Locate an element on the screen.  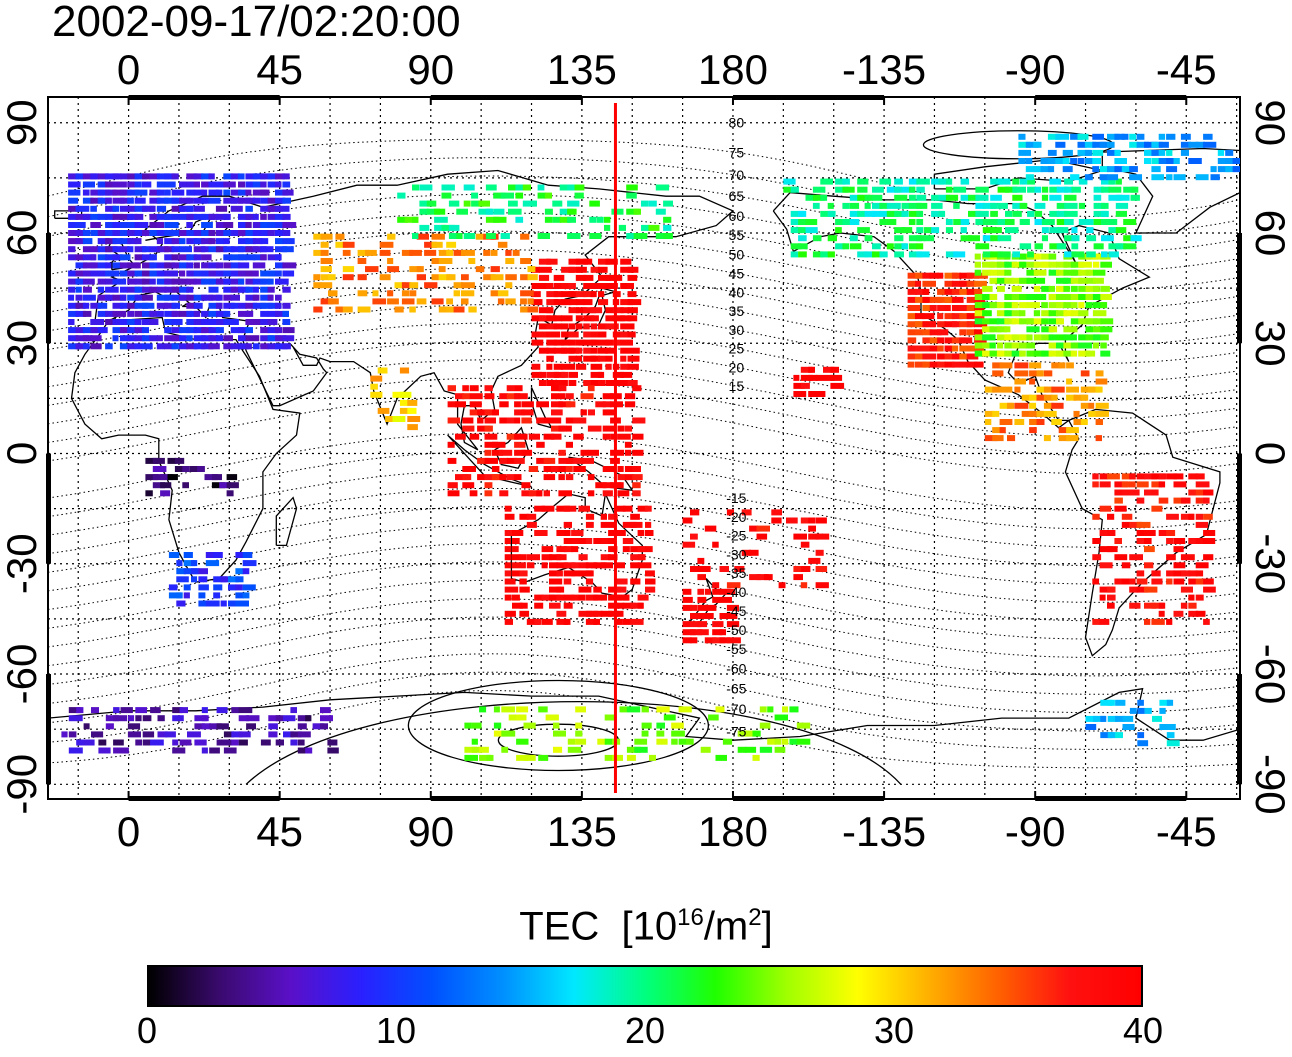
tec-cell-india is located at coordinates (399, 394).